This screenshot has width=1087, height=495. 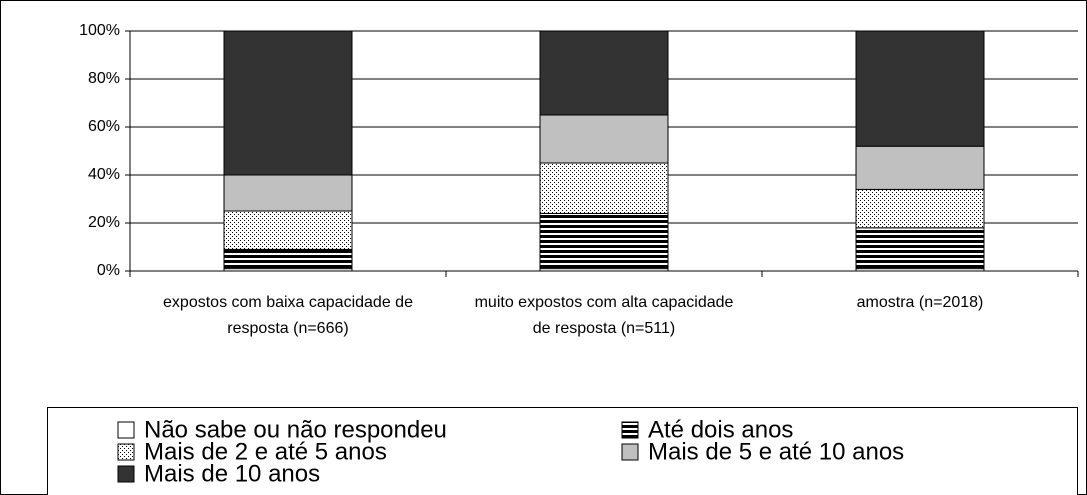 I want to click on y-tick-label: 40%, so click(x=104, y=174).